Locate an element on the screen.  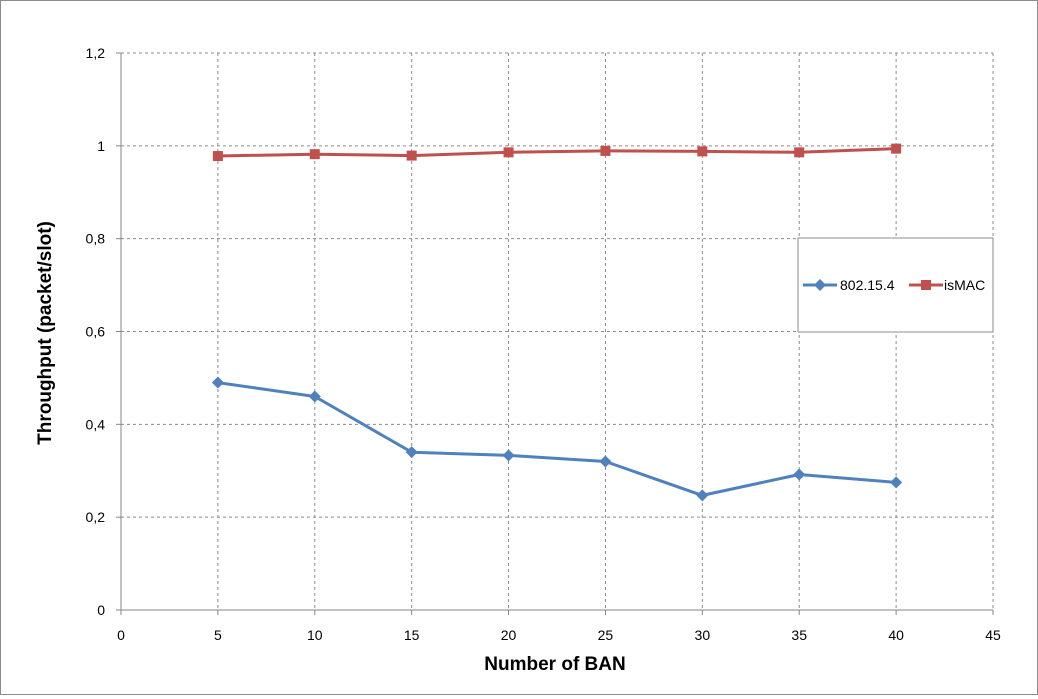
y-tick-label: 0,2 is located at coordinates (96, 517).